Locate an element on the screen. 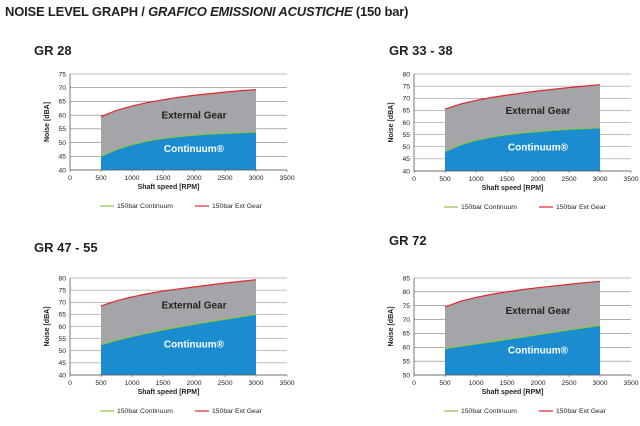 The height and width of the screenshot is (426, 640). page-title-main: NOISE LEVEL GRAPH / is located at coordinates (77, 11).